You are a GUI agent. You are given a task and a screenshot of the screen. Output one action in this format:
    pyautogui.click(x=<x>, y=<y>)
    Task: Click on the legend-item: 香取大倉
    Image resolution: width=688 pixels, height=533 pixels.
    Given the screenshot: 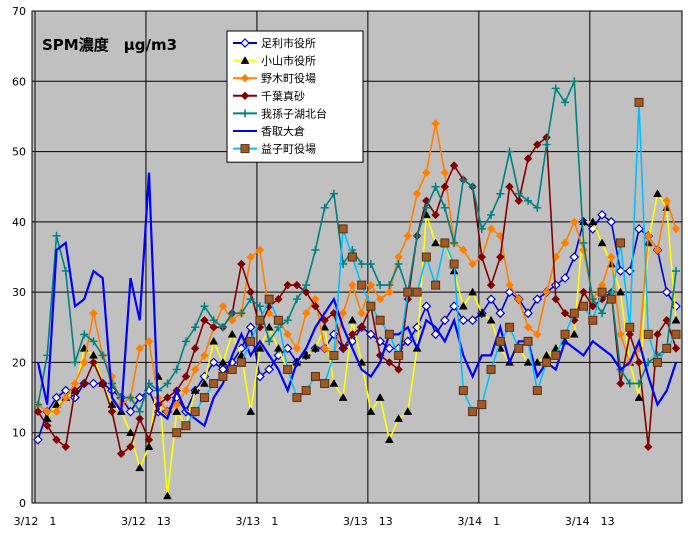 What is the action you would take?
    pyautogui.click(x=269, y=131)
    